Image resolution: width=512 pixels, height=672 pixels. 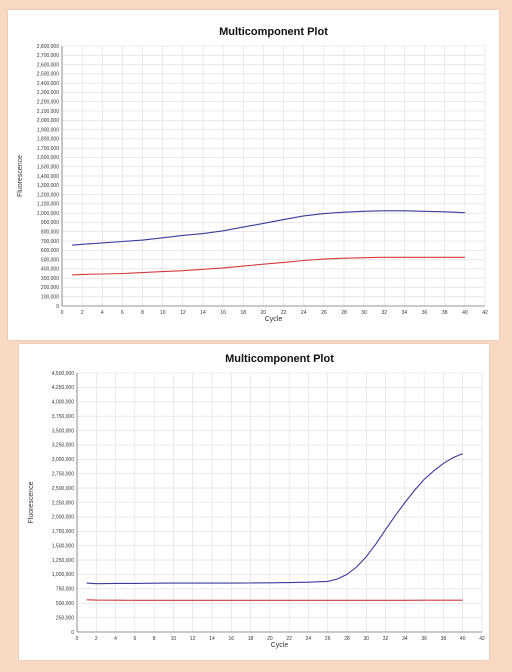 What do you see at coordinates (63, 431) in the screenshot?
I see `y-tick-label: 3,500,000` at bounding box center [63, 431].